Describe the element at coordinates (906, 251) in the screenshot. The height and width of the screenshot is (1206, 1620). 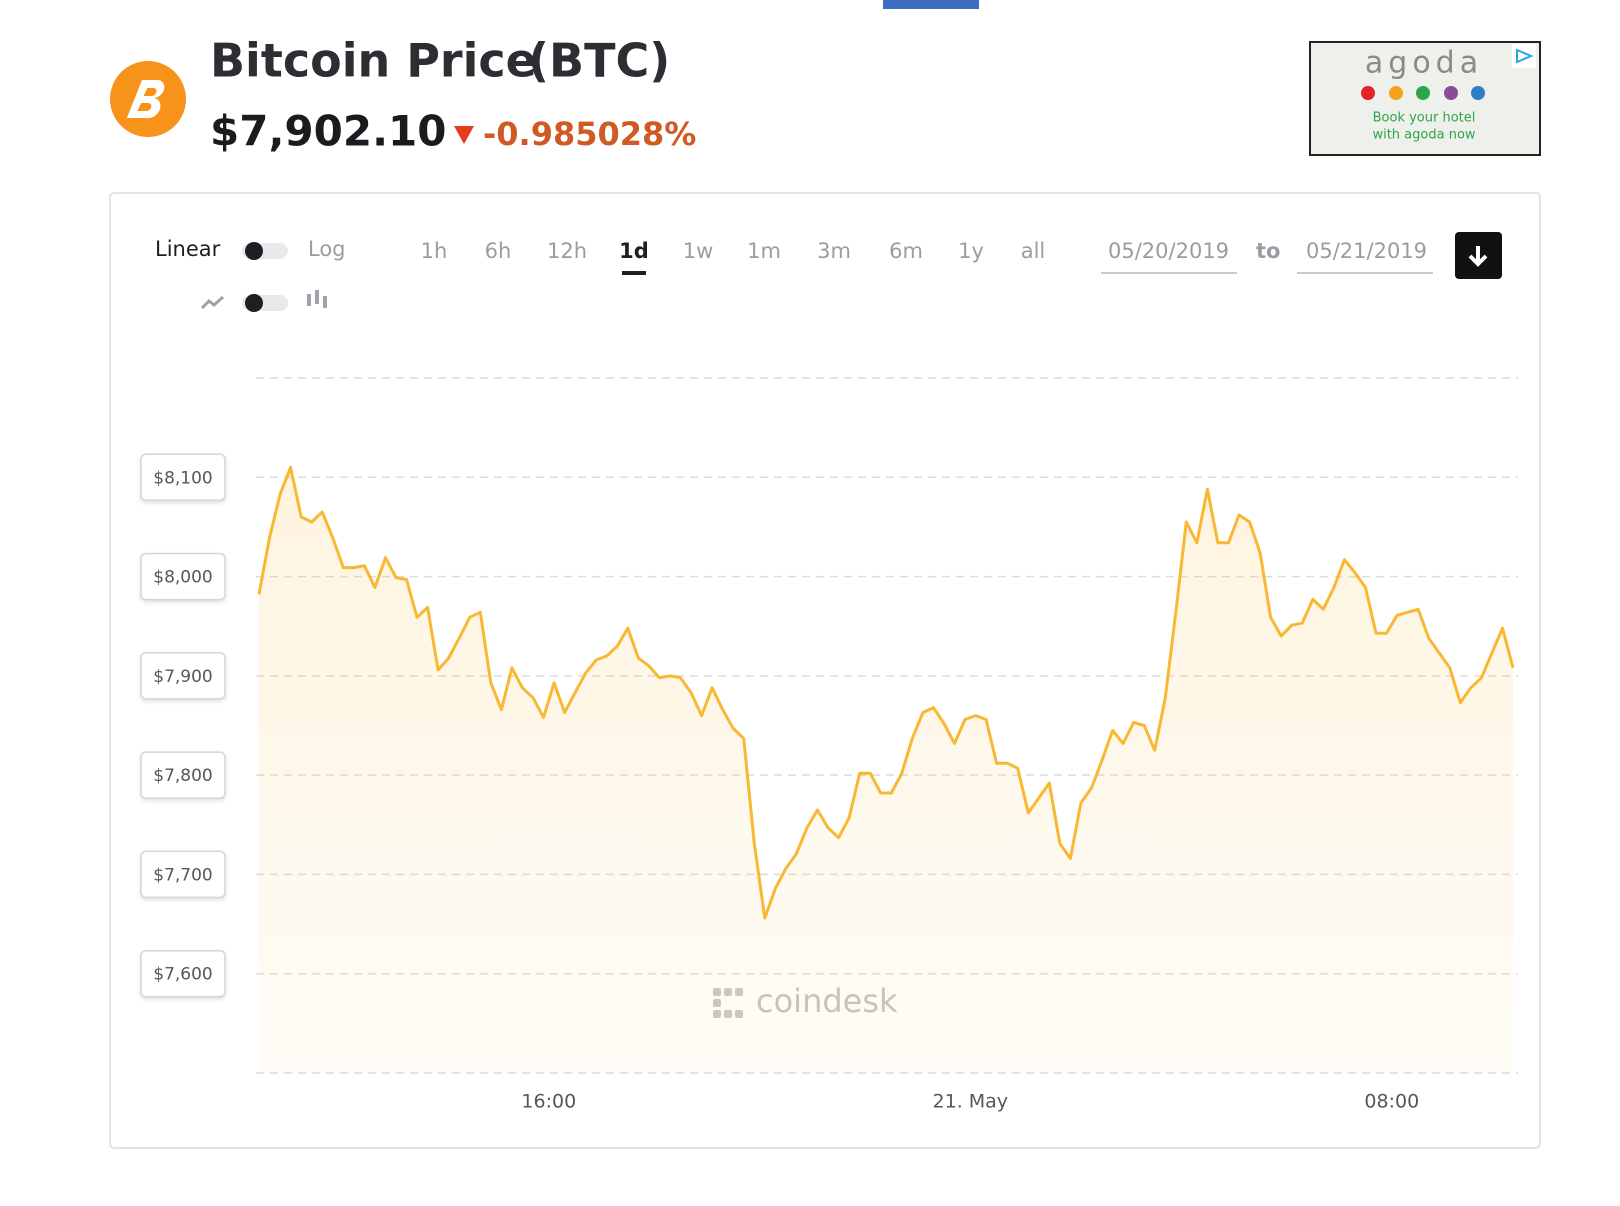
I see `range-button: 6m` at that location.